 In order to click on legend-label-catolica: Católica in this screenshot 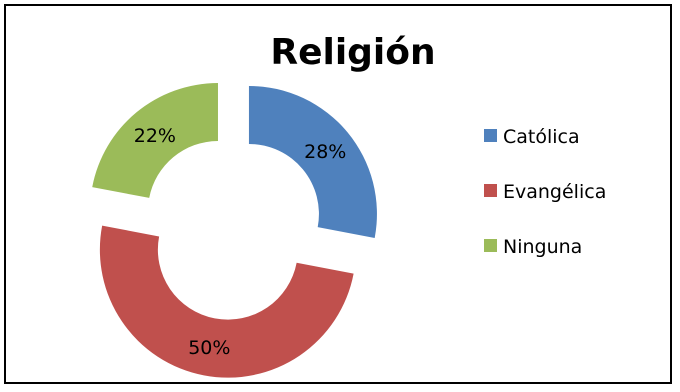, I will do `click(541, 137)`.